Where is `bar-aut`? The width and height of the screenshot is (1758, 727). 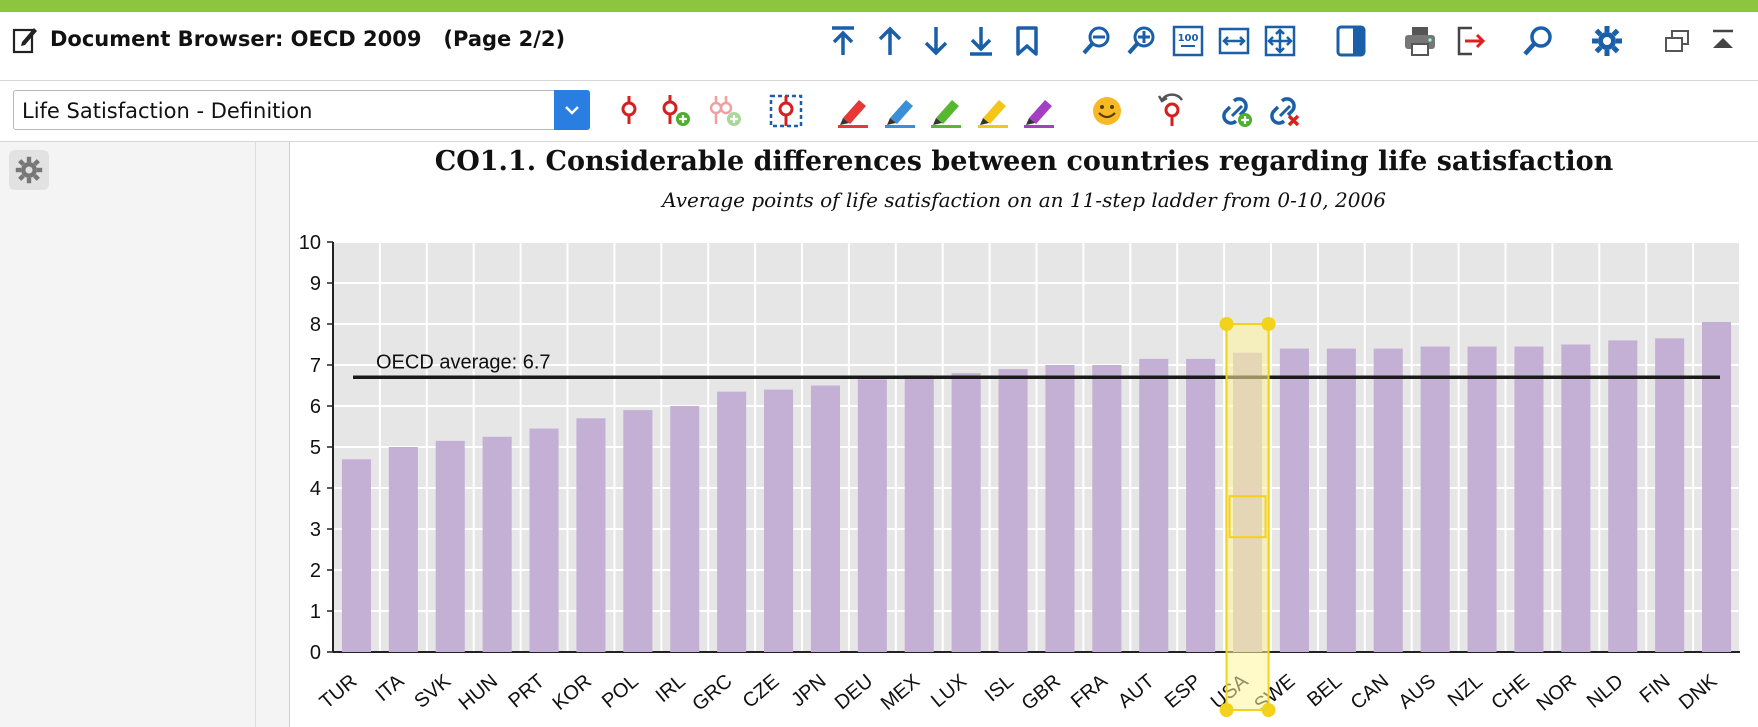 bar-aut is located at coordinates (1154, 505).